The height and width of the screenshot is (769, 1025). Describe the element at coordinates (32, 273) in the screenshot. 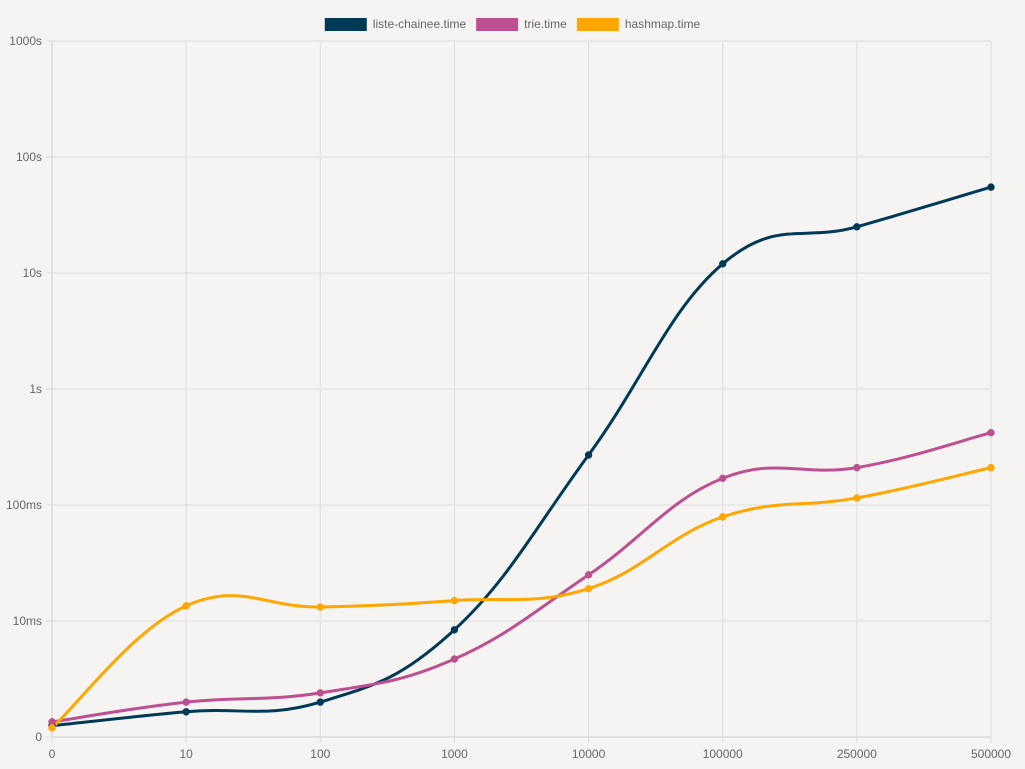

I see `y-tick-label: 10s` at that location.